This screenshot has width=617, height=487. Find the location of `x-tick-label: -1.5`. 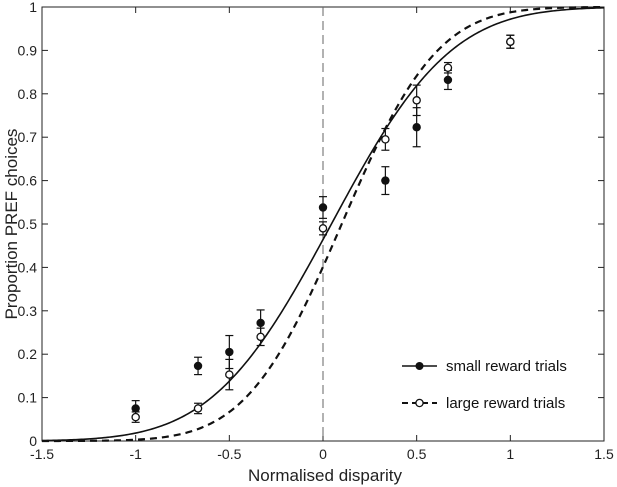

x-tick-label: -1.5 is located at coordinates (42, 454).